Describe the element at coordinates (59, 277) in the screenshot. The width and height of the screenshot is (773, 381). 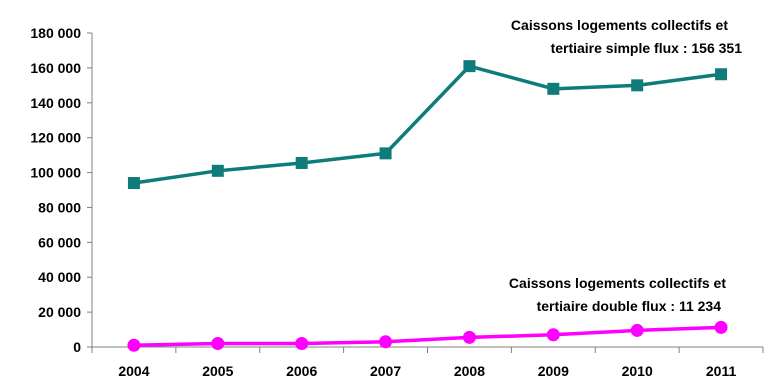
I see `y-tick-label: 40 000` at that location.